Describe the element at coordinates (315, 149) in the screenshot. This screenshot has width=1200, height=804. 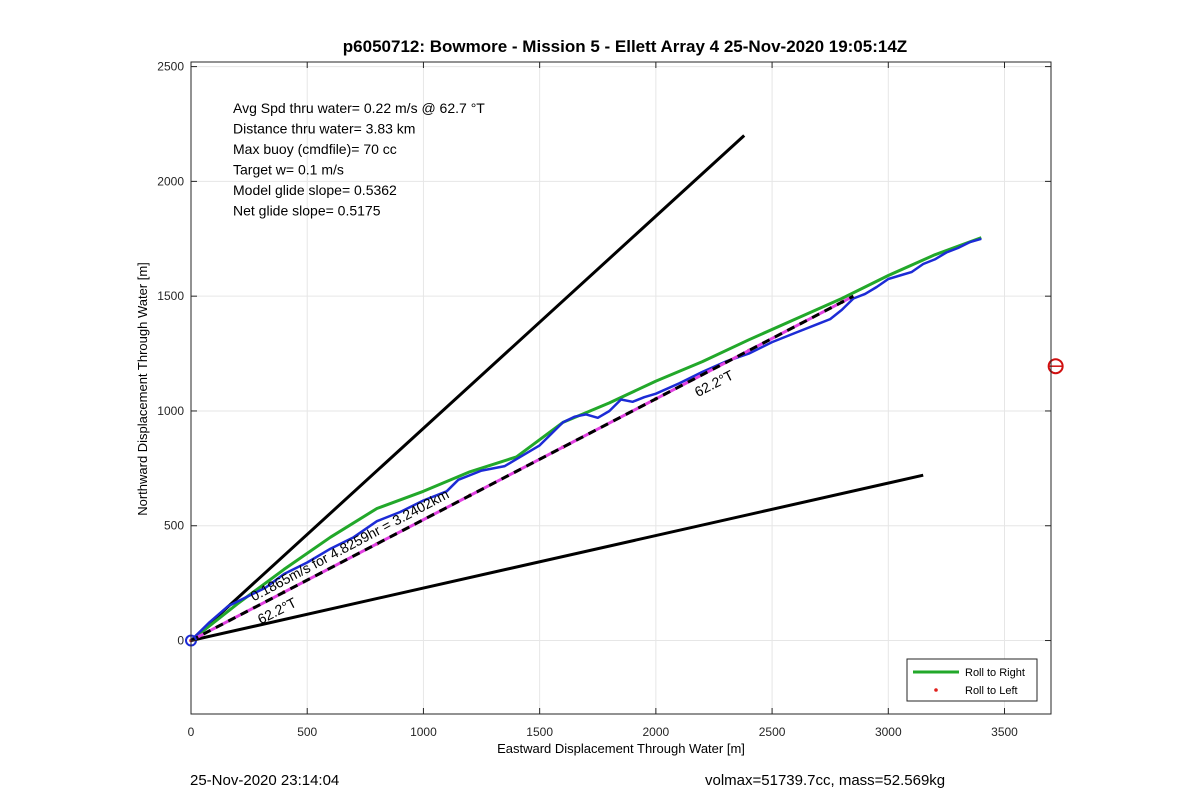
I see `info-line: Max buoy (cmdfile)= 70 cc` at that location.